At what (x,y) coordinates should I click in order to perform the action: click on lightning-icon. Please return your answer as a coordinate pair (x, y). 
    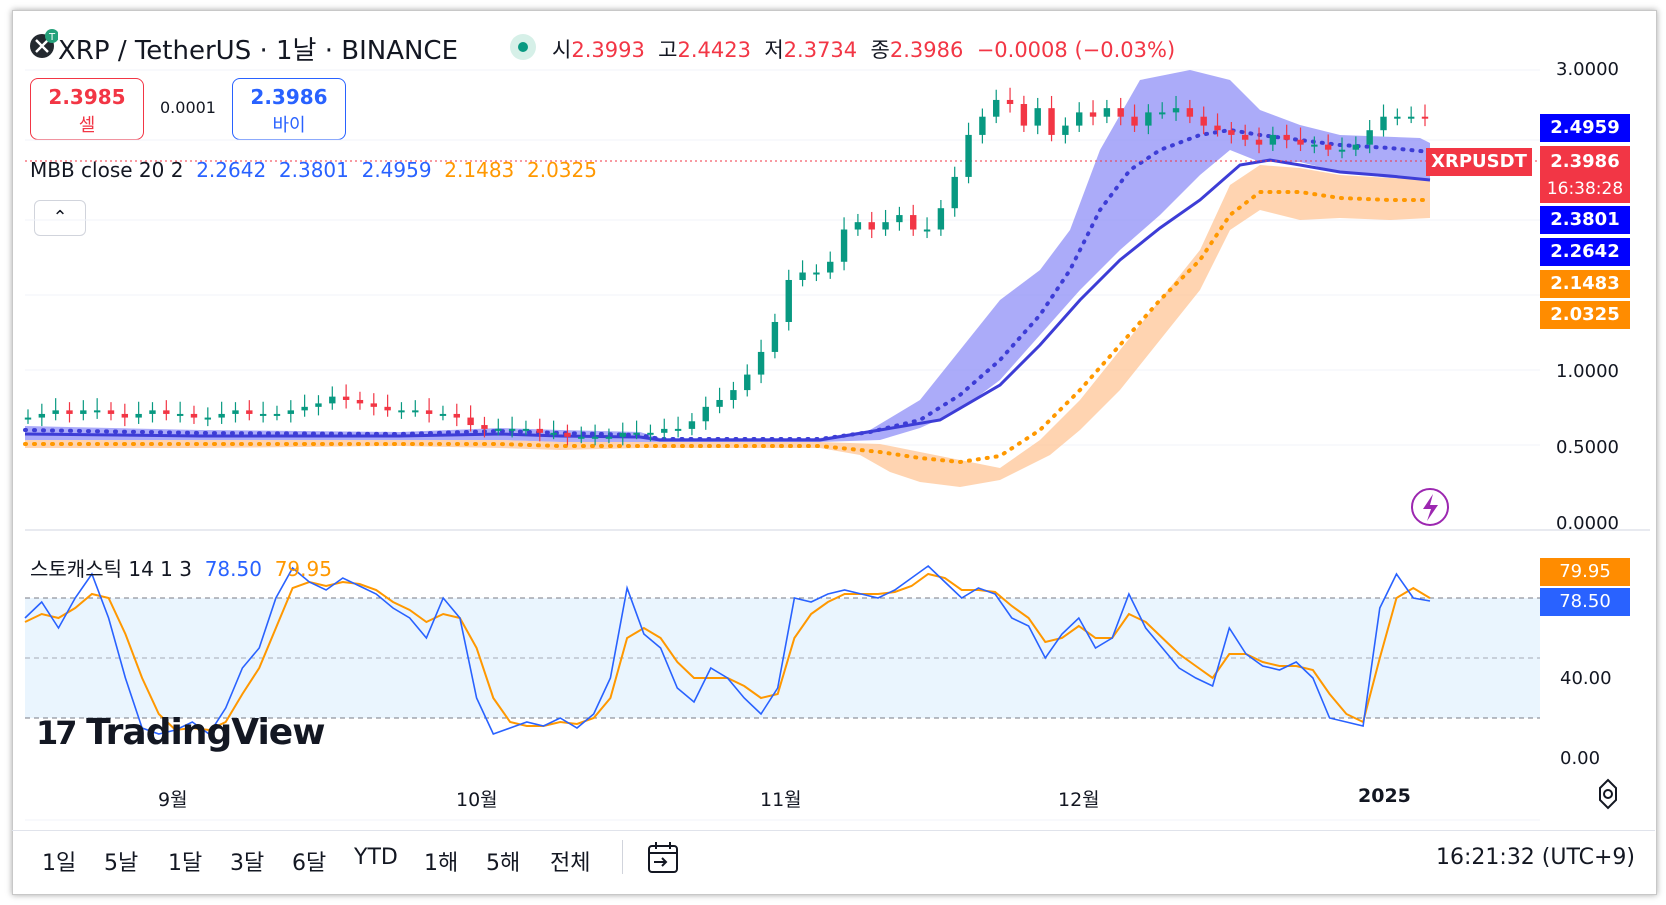
    Looking at the image, I should click on (1430, 507).